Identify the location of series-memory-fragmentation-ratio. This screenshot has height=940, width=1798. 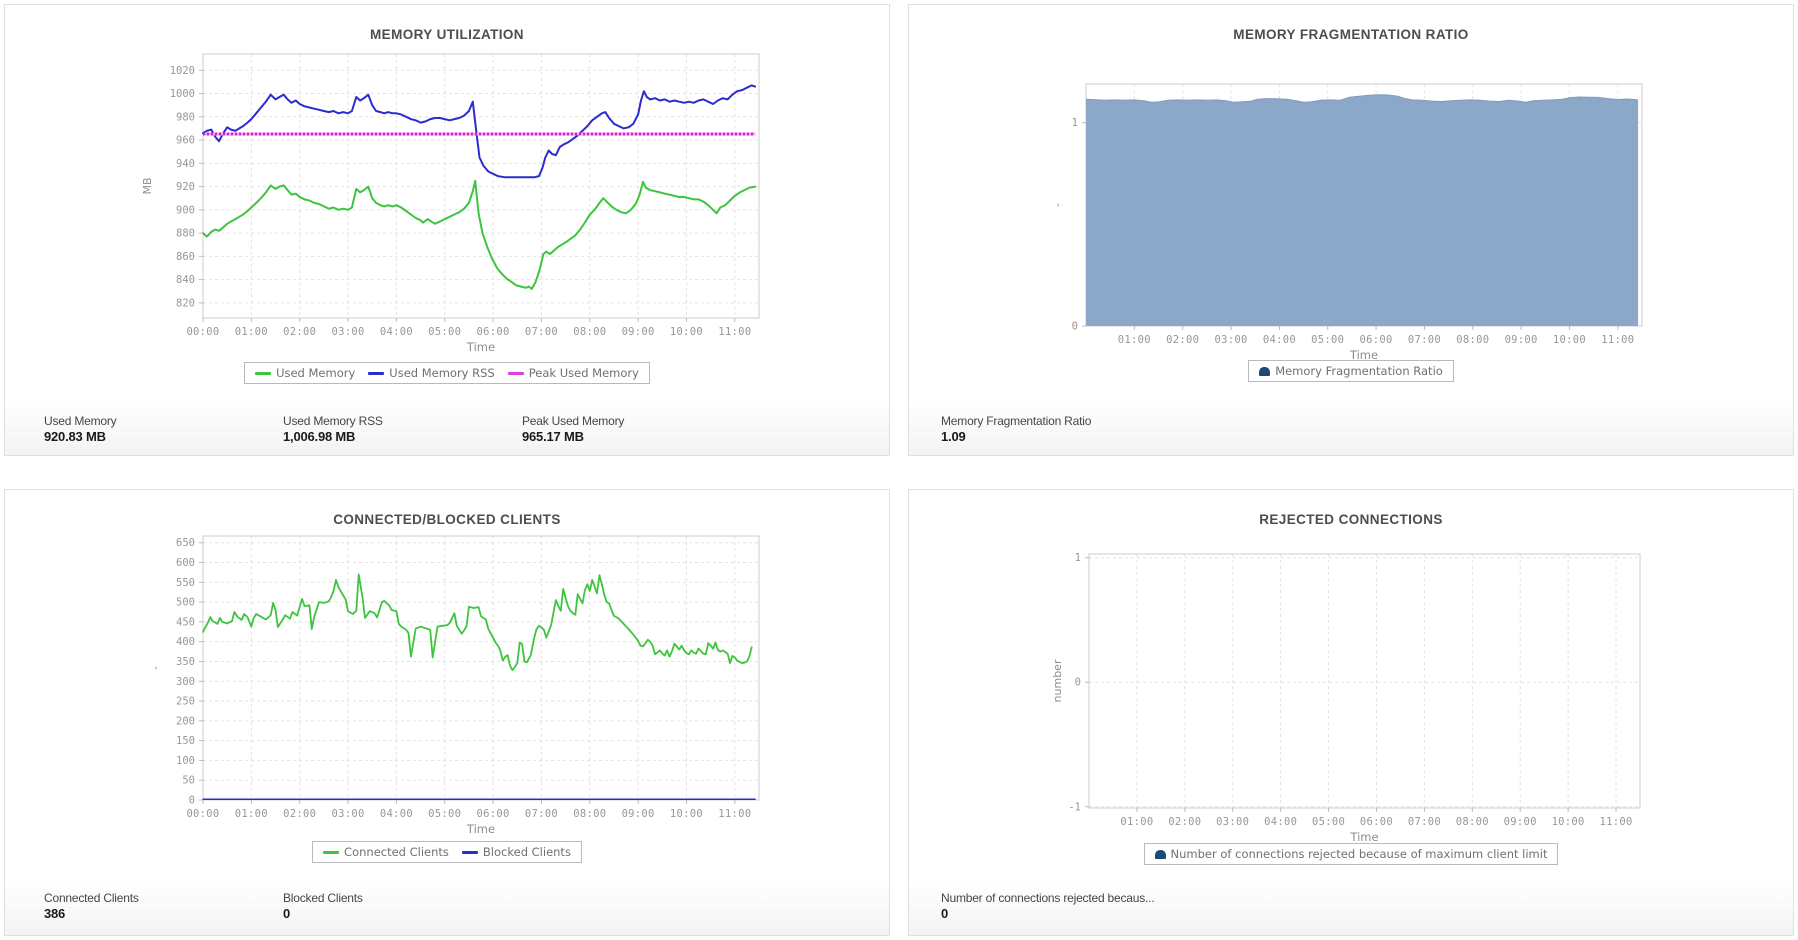
(1362, 210).